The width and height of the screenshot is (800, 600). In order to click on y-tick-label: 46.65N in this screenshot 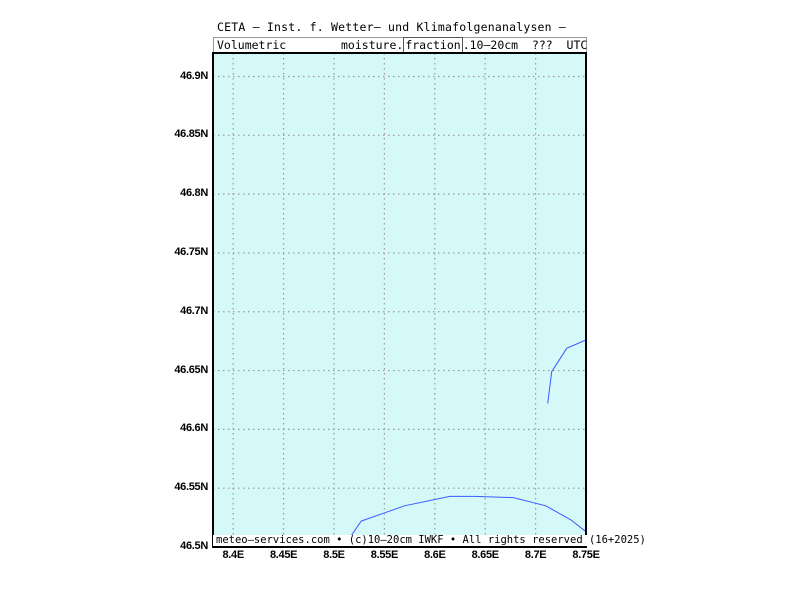, I will do `click(191, 369)`.